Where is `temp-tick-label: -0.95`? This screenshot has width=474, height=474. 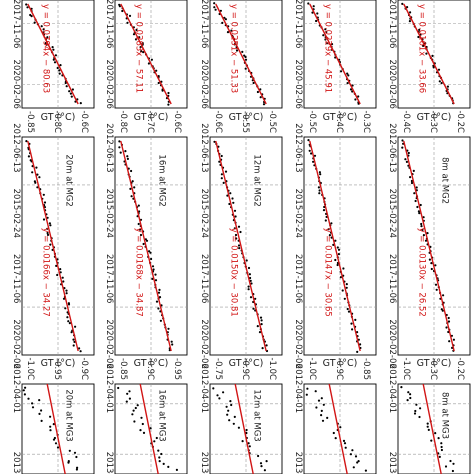 temp-tick-label: -0.95 is located at coordinates (57, 369).